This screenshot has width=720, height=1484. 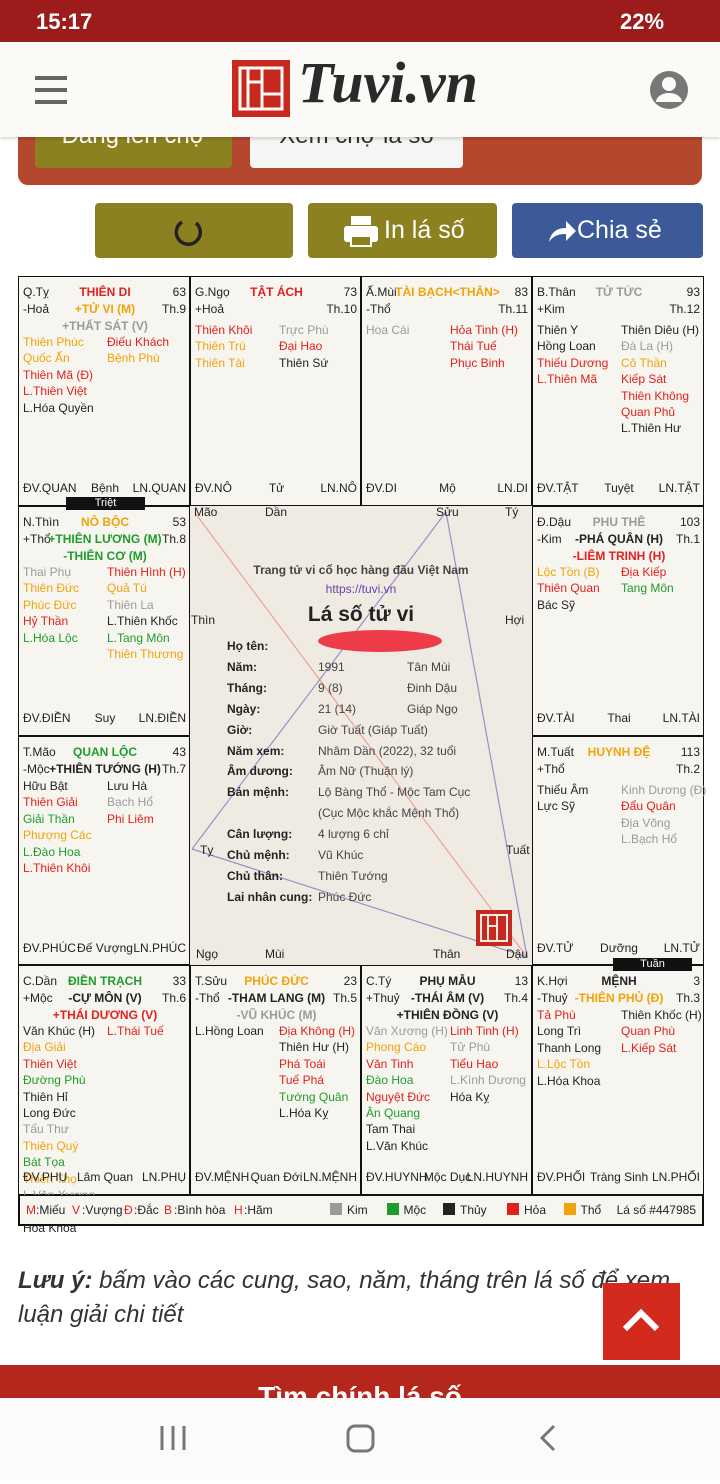 I want to click on minor-star: Hoa Cái, so click(x=388, y=330).